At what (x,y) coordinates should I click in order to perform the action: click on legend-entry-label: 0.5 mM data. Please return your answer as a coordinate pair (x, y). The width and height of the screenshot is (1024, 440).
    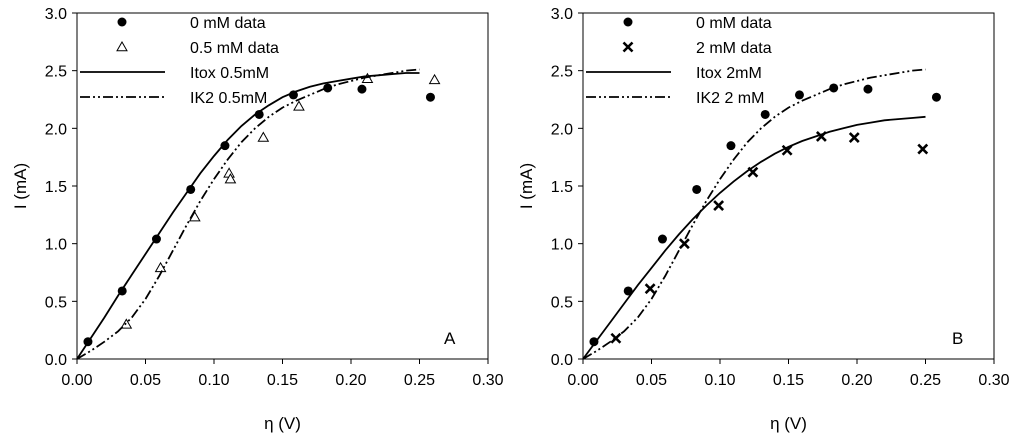
    Looking at the image, I should click on (234, 48).